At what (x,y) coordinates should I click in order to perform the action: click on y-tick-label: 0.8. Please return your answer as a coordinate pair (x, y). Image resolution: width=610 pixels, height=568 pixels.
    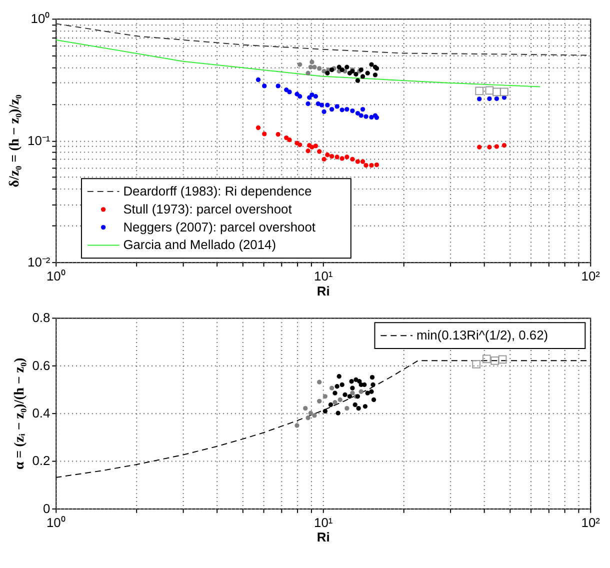
    Looking at the image, I should click on (41, 318).